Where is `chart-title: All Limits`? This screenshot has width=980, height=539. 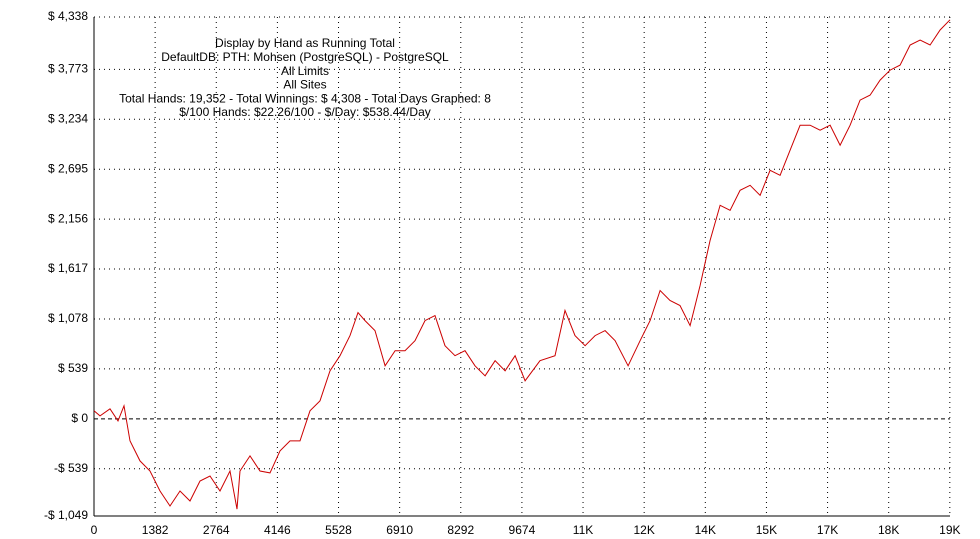
chart-title: All Limits is located at coordinates (305, 71).